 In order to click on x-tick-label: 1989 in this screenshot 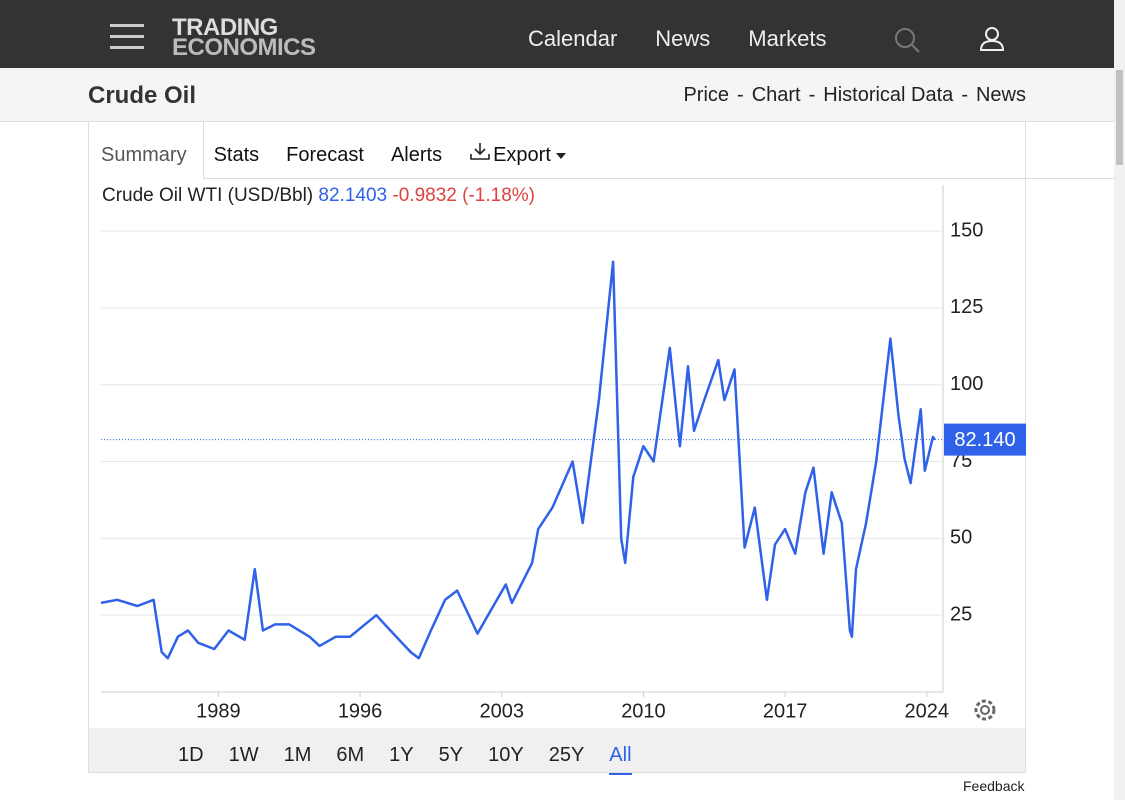, I will do `click(218, 711)`.